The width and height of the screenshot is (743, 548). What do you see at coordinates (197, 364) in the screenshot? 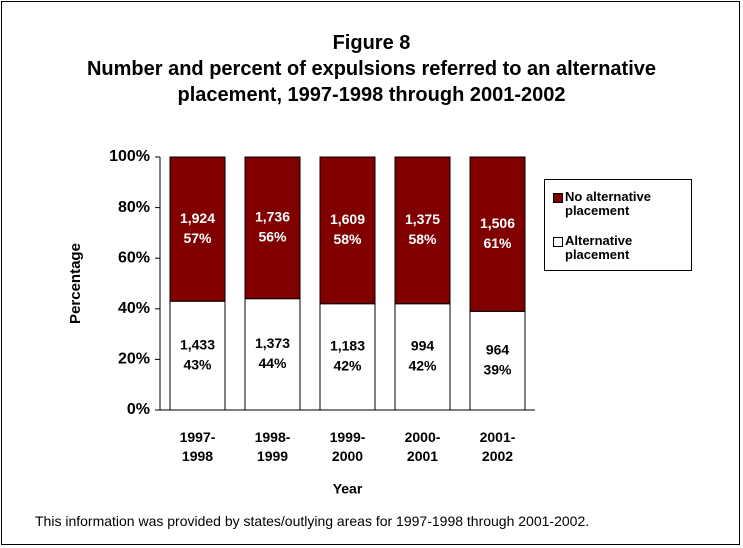
I see `value-label: 43%` at bounding box center [197, 364].